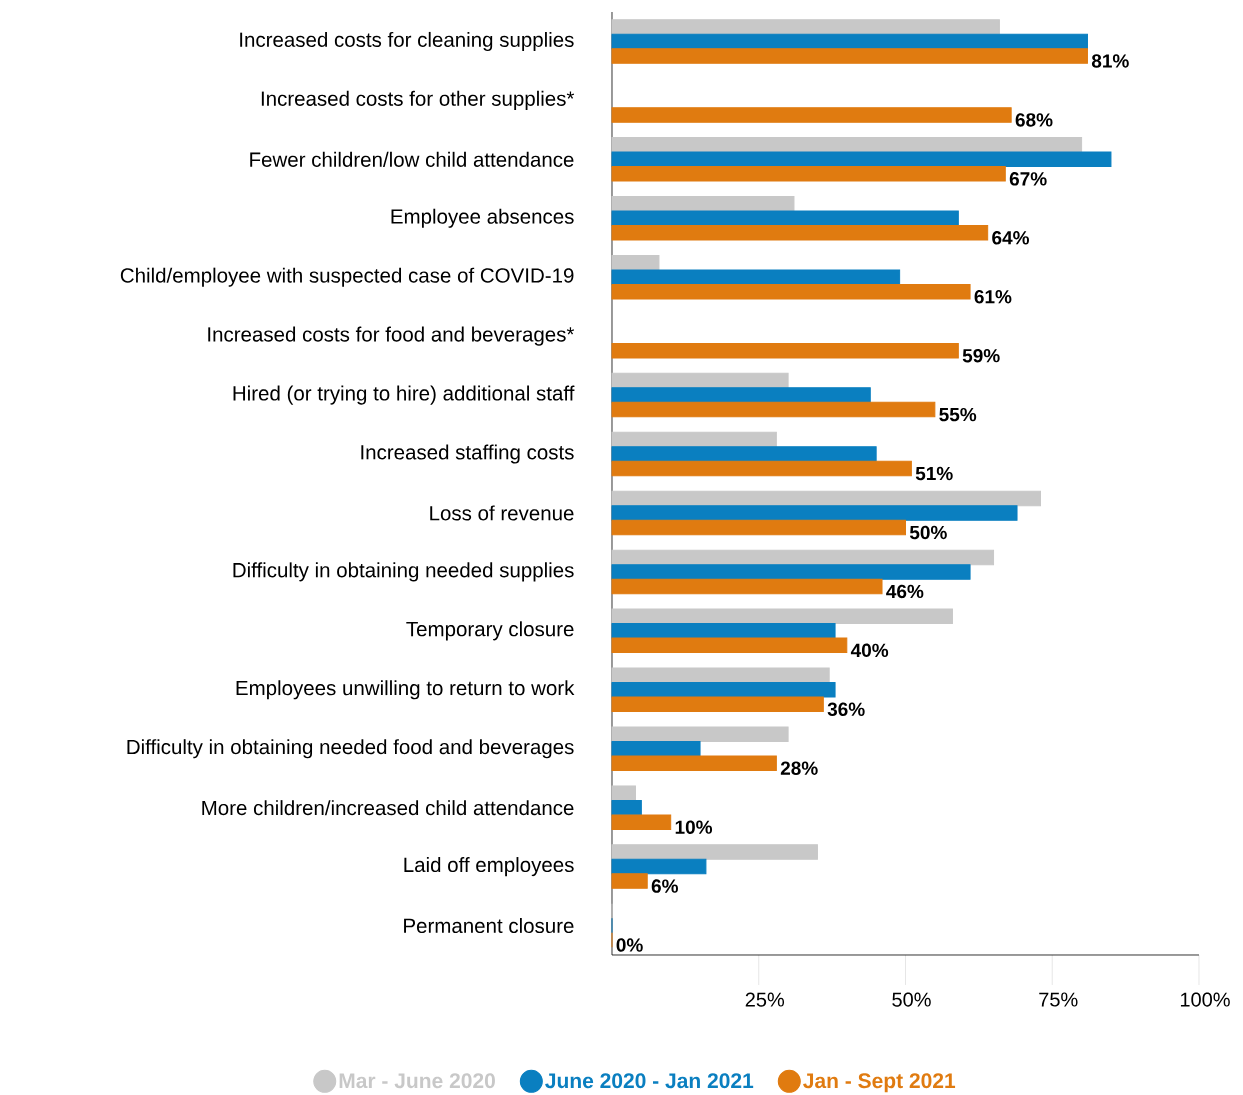 The width and height of the screenshot is (1243, 1095). I want to click on data-label: 67%, so click(1028, 179).